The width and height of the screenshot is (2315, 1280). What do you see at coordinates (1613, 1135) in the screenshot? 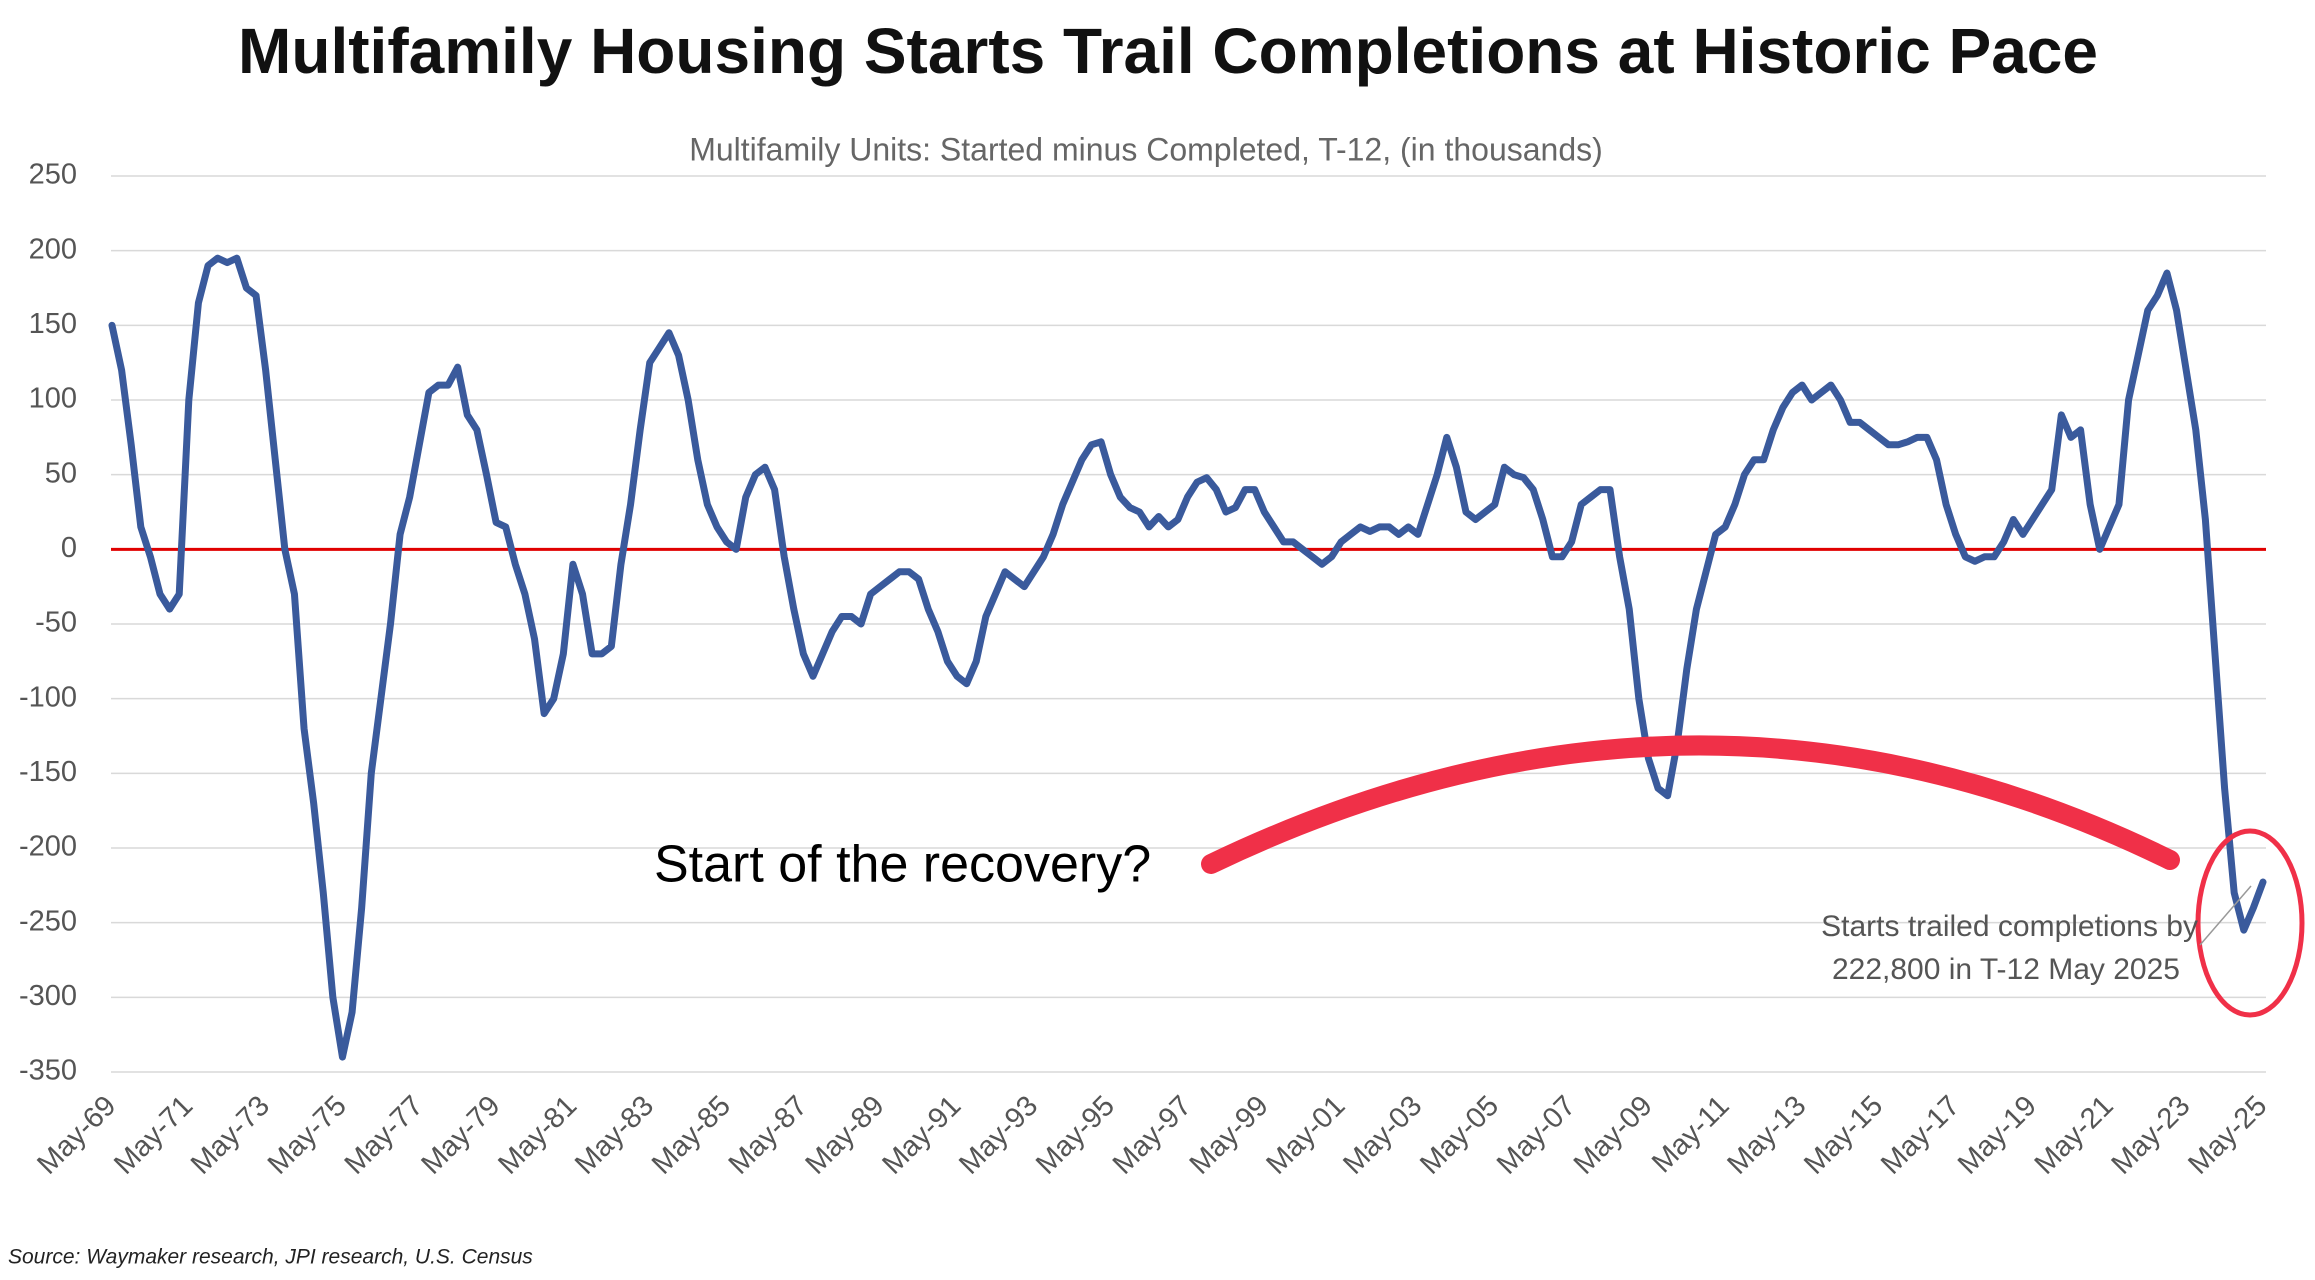
I see `x-tick-label: May-09` at bounding box center [1613, 1135].